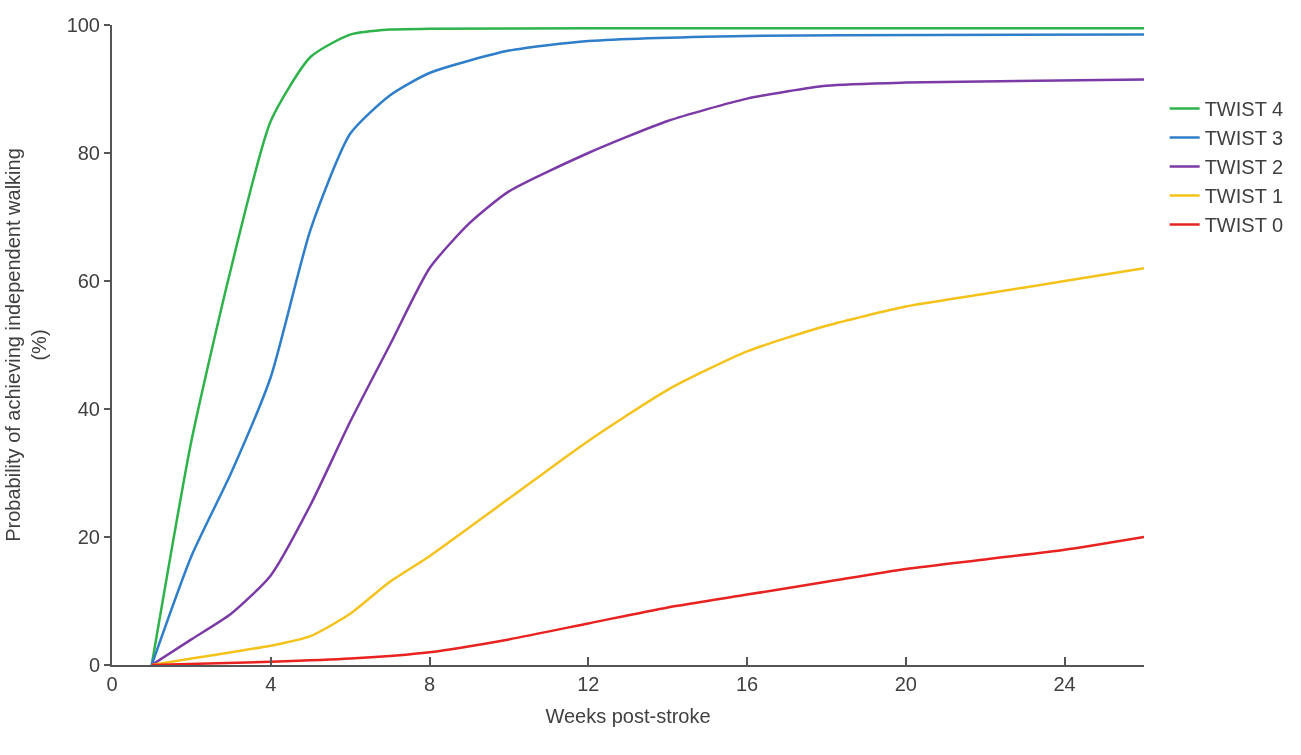  Describe the element at coordinates (905, 684) in the screenshot. I see `x-tick-label: 20` at that location.